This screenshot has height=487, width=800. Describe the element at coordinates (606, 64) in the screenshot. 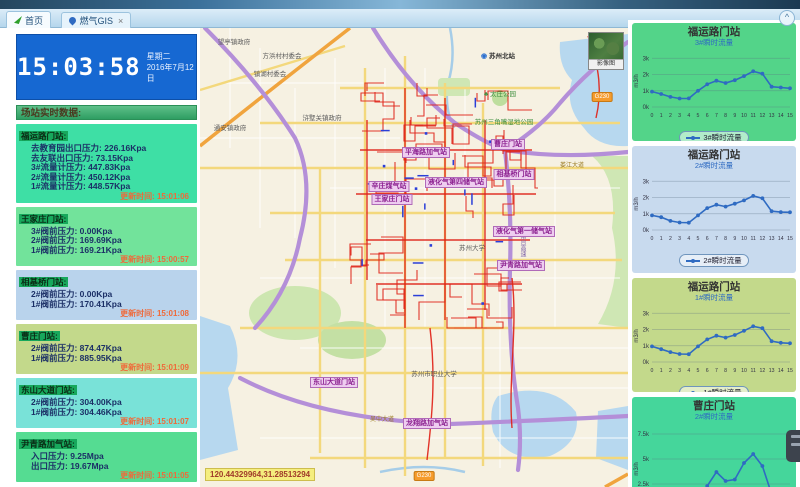

I see `satellite-label: 影像图` at that location.